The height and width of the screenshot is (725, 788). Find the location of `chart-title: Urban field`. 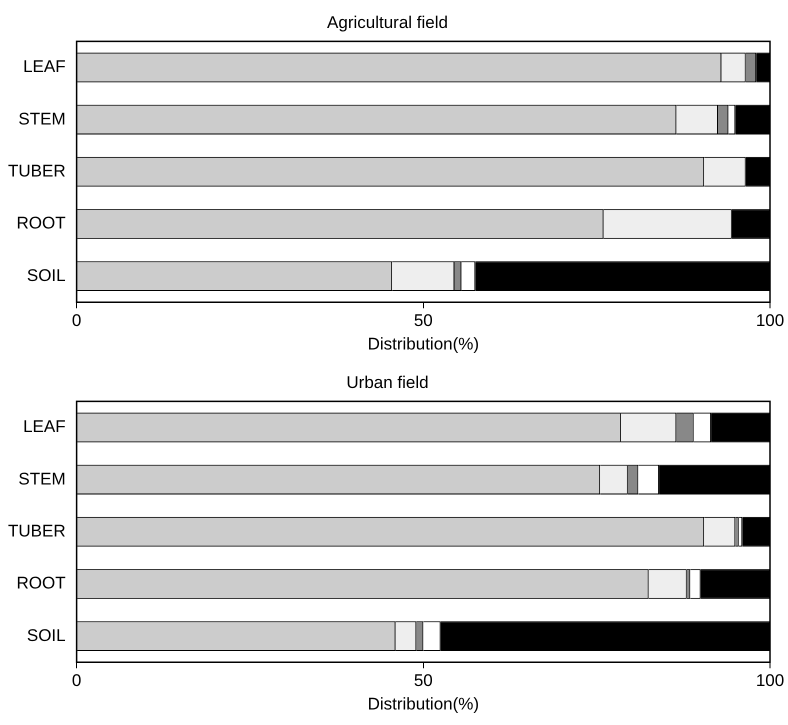

chart-title: Urban field is located at coordinates (387, 382).